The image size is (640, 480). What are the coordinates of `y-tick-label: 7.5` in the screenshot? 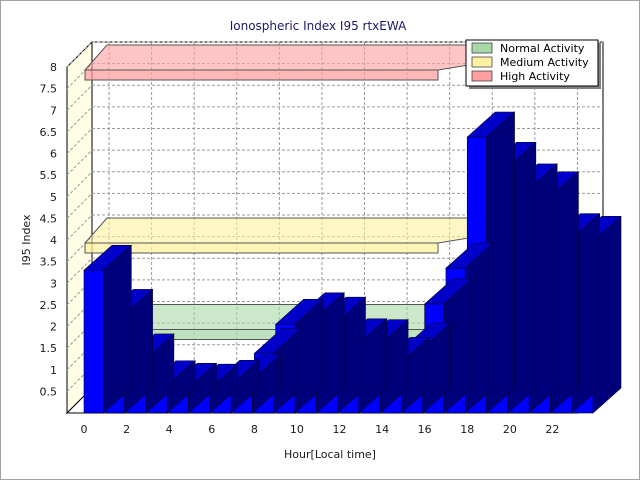 It's located at (49, 89).